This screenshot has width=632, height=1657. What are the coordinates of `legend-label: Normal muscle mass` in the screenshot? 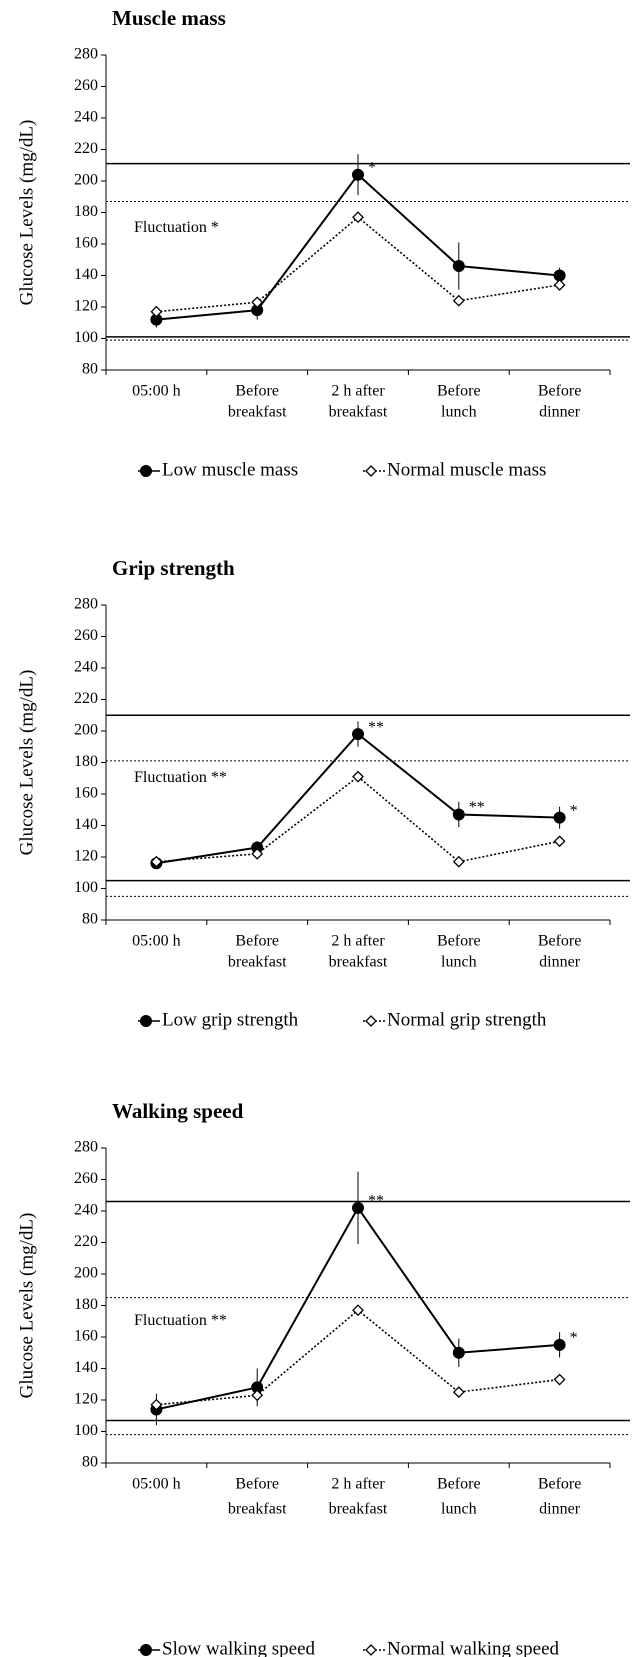 It's located at (466, 469).